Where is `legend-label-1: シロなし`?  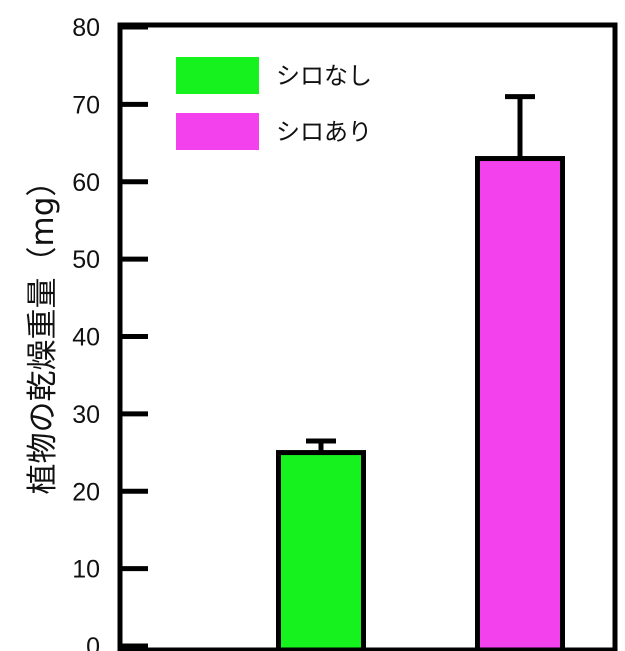
legend-label-1: シロなし is located at coordinates (324, 76).